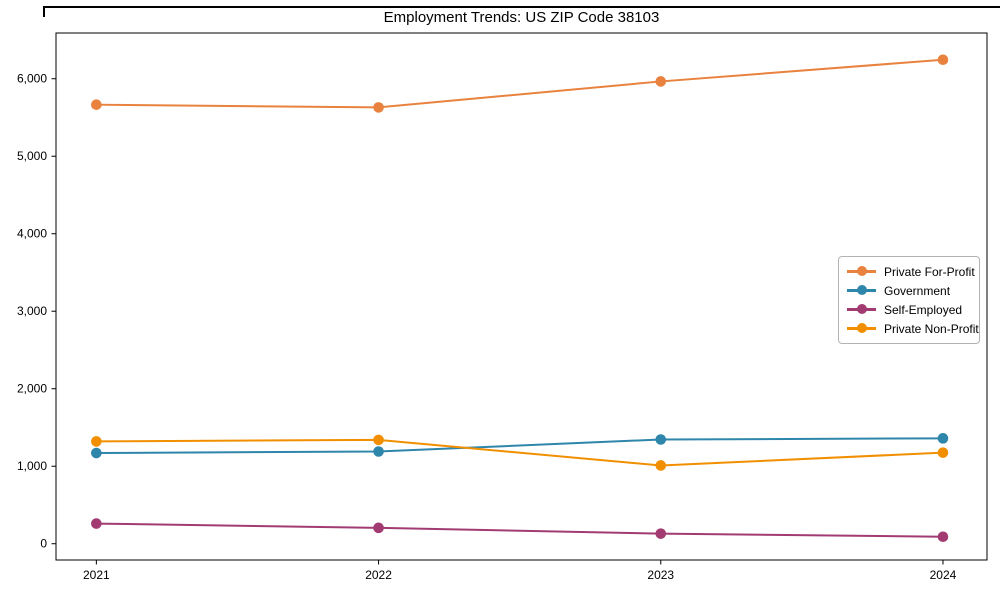 The width and height of the screenshot is (1000, 600). I want to click on window-top-border, so click(521, 7).